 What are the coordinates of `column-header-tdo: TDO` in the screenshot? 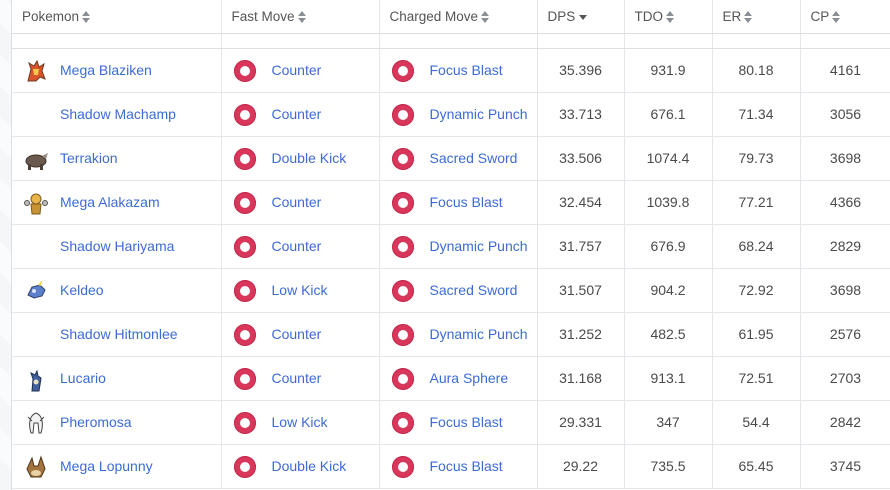 It's located at (668, 17).